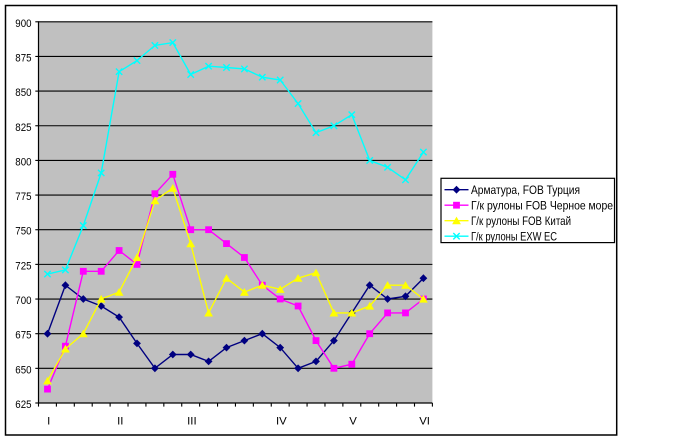 The height and width of the screenshot is (442, 674). What do you see at coordinates (23, 232) in the screenshot?
I see `svg-text: 750` at bounding box center [23, 232].